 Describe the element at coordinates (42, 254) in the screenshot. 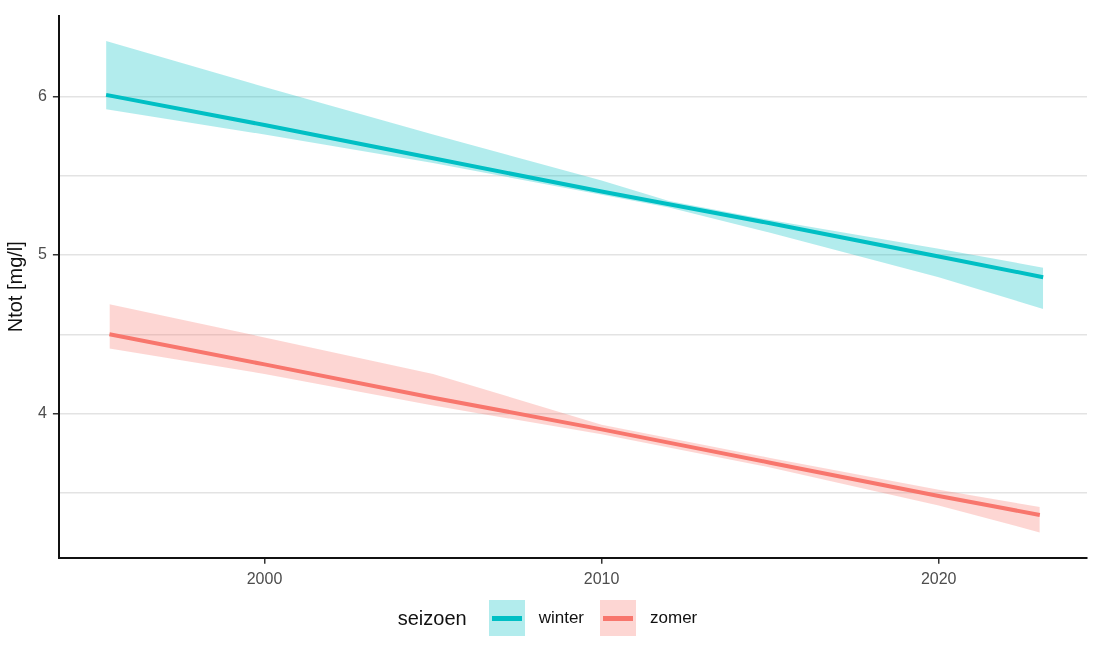

I see `y-tick-label: 5` at that location.